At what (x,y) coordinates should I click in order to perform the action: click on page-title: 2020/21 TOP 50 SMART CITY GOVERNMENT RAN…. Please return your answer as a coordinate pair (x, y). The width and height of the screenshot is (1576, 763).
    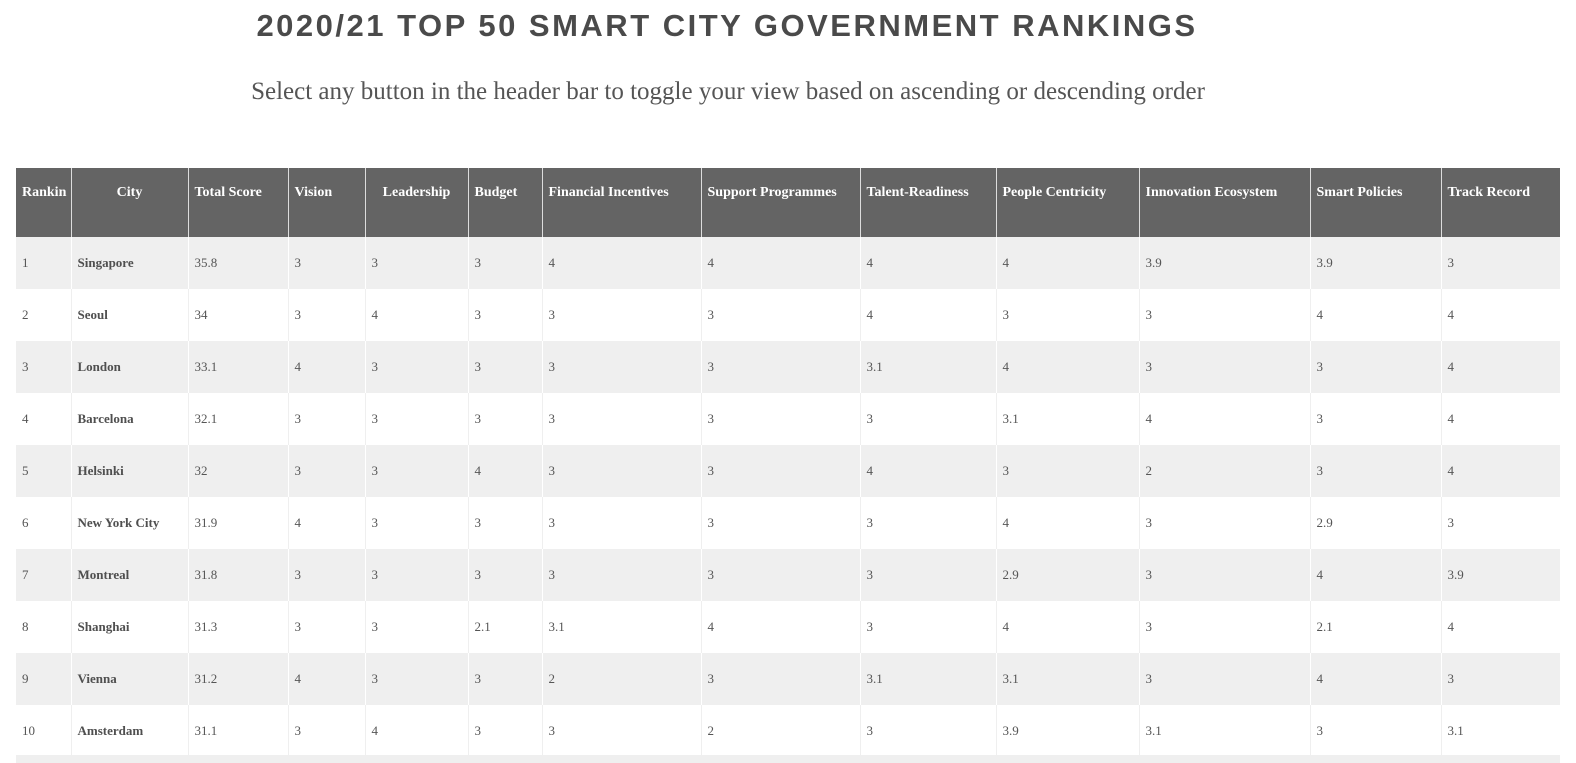
    Looking at the image, I should click on (727, 25).